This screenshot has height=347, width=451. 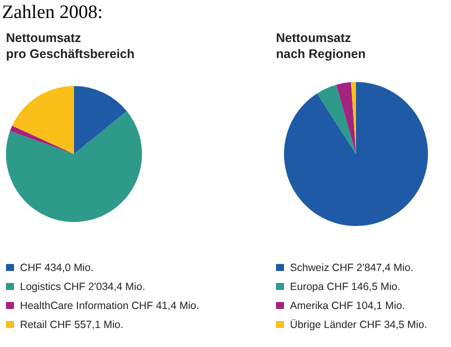 What do you see at coordinates (347, 306) in the screenshot?
I see `legend-label: Amerika CHF 104,1 Mio.` at bounding box center [347, 306].